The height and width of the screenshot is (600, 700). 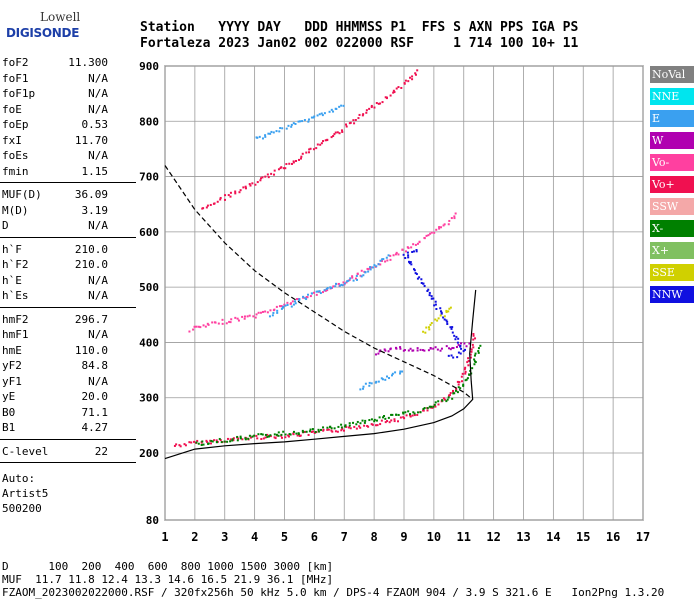 I want to click on y-tick-label: 400, so click(x=149, y=342).